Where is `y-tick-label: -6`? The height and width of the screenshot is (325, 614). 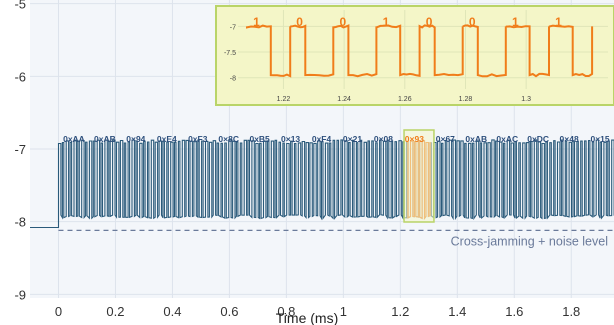 y-tick-label: -6 is located at coordinates (20, 76).